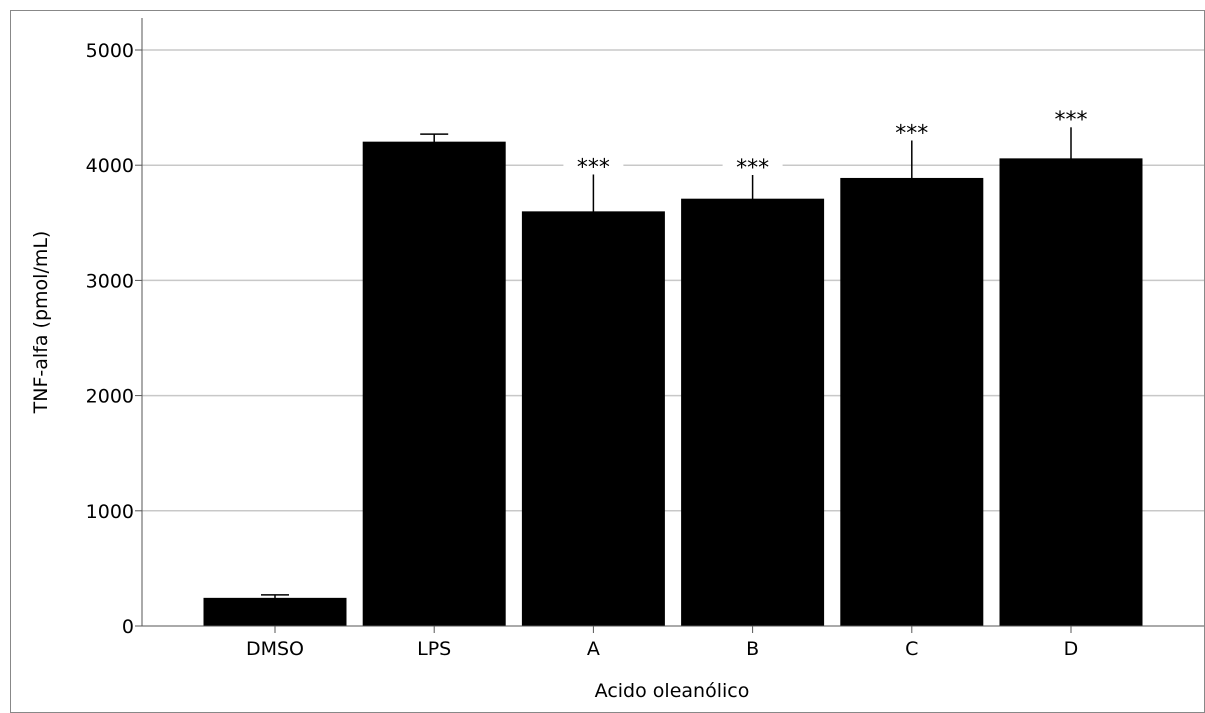 Image resolution: width=1205 pixels, height=713 pixels. What do you see at coordinates (593, 167) in the screenshot?
I see `significance-label-a: ***` at bounding box center [593, 167].